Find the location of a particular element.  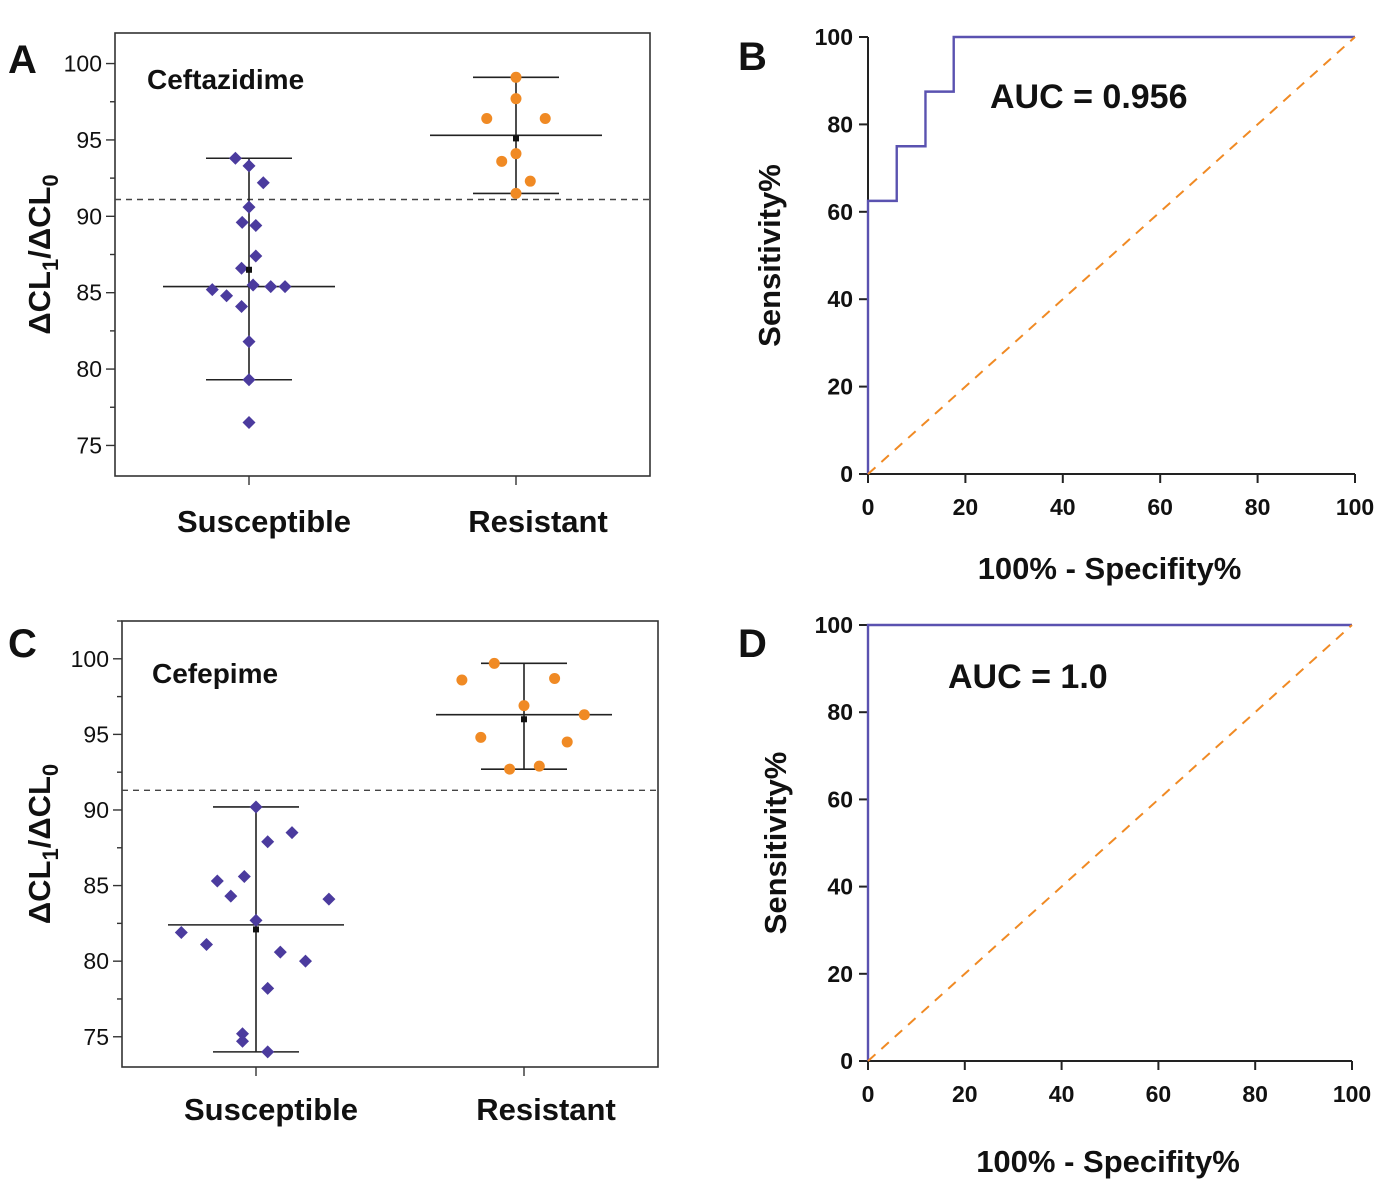

y-axis-title: ΔCL1/ΔCL0 is located at coordinates (42, 254).